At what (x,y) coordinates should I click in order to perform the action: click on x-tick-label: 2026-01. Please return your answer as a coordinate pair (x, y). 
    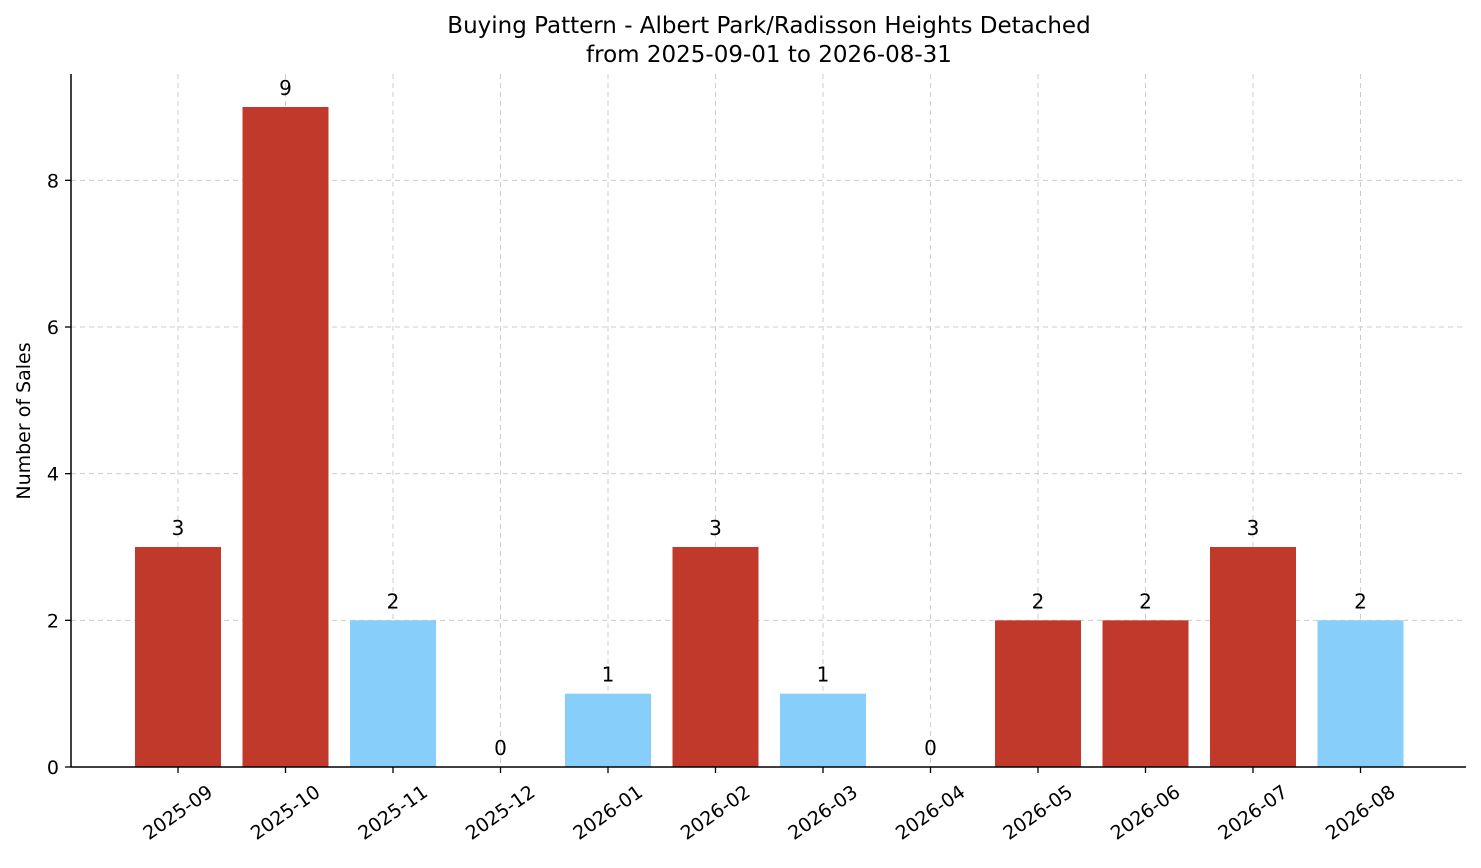
    Looking at the image, I should click on (608, 813).